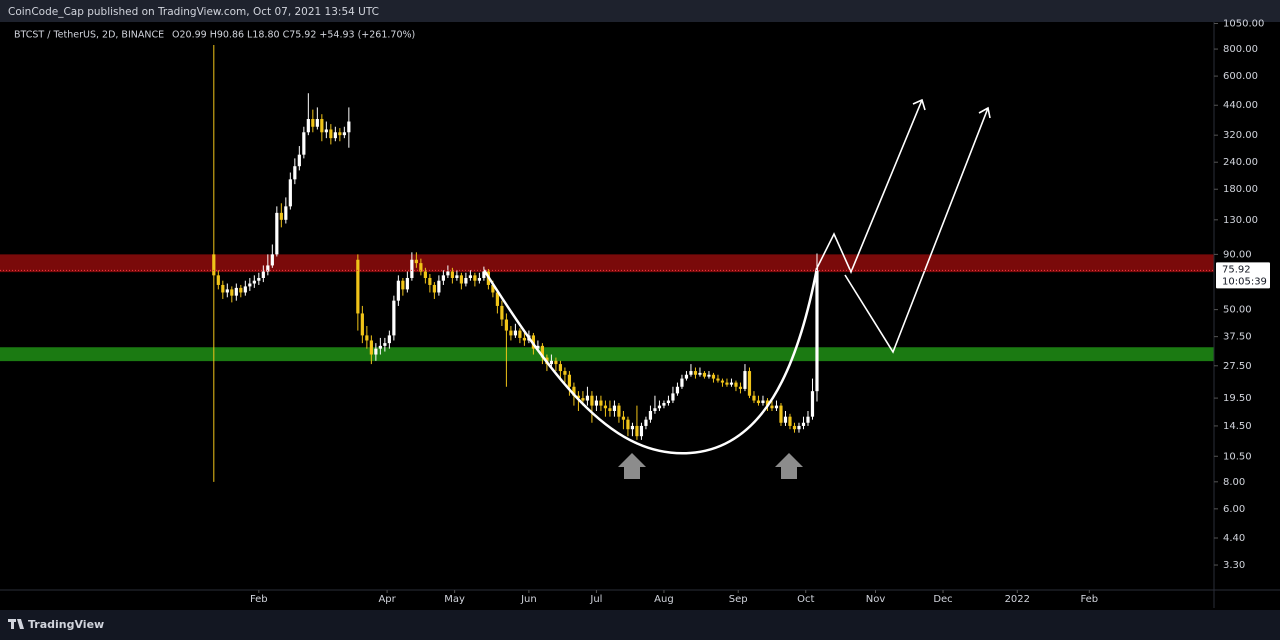  I want to click on x-tick-label: Jun, so click(528, 599).